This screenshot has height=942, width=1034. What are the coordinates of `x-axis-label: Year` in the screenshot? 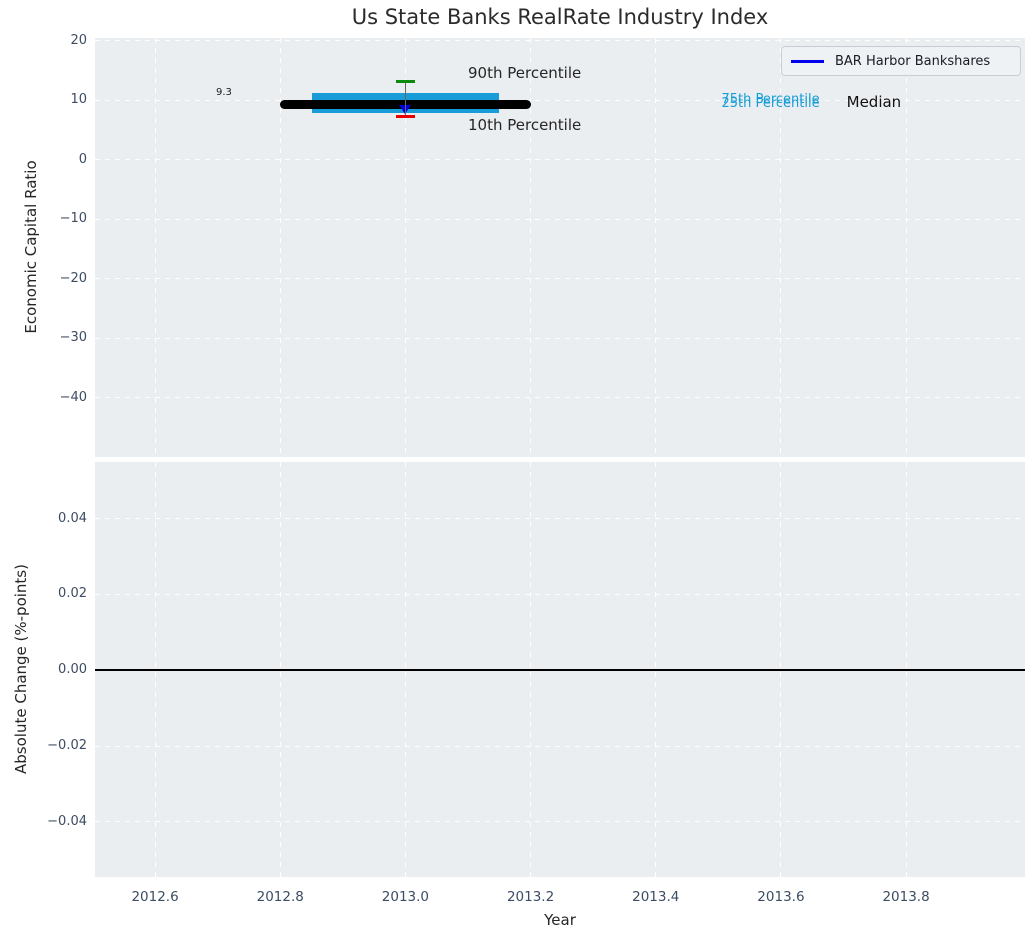 It's located at (560, 920).